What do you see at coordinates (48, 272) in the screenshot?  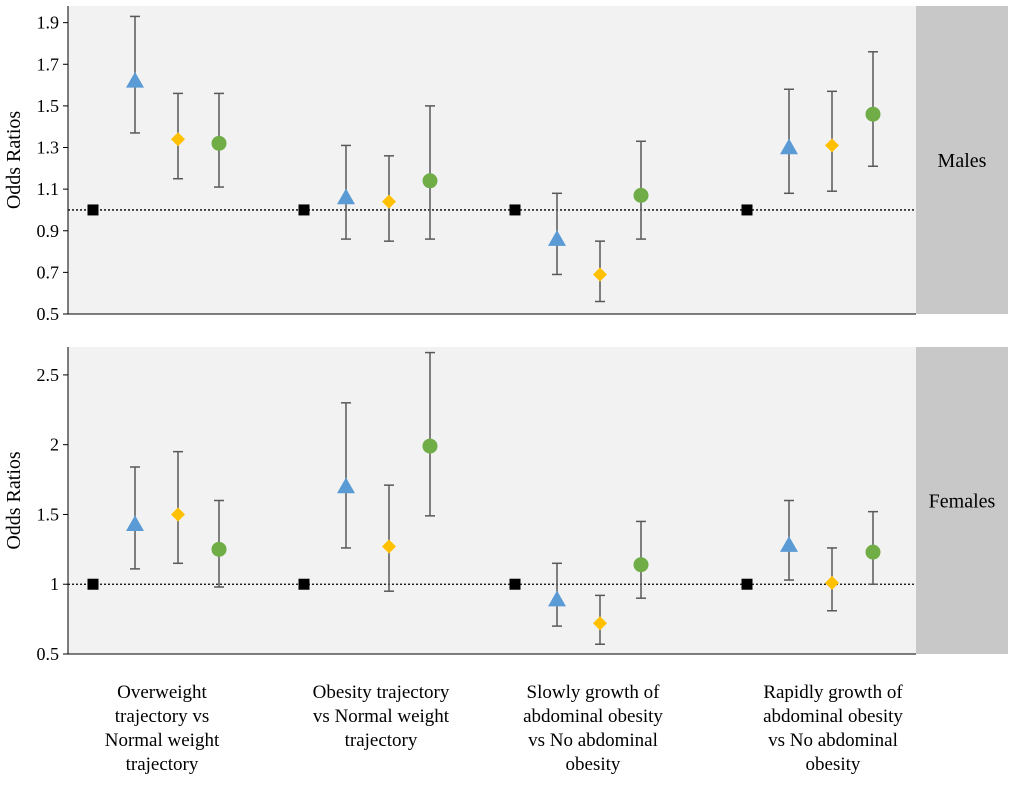 I see `y-tick-label: 0.7` at bounding box center [48, 272].